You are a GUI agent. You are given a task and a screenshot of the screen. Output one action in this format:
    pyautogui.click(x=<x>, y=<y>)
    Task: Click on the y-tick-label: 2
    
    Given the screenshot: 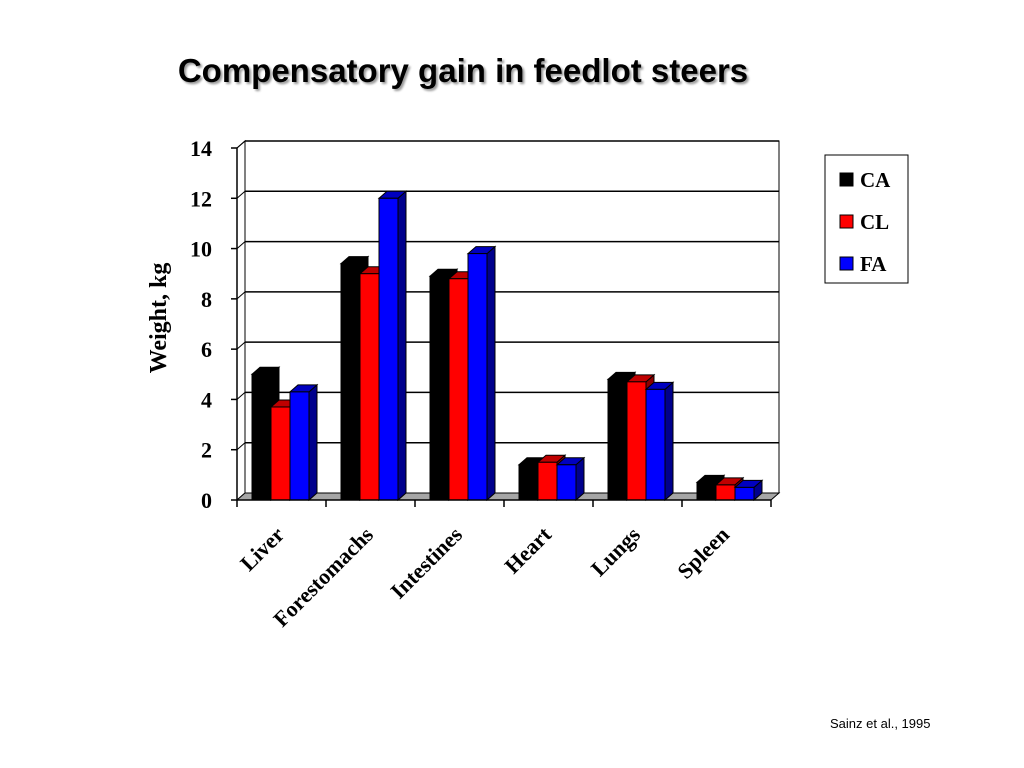 What is the action you would take?
    pyautogui.click(x=206, y=450)
    